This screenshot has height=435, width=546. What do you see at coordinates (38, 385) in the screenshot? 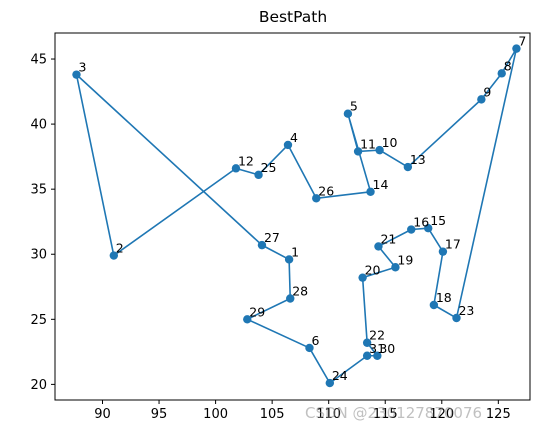
I see `y-tick-label: 20` at bounding box center [38, 385].